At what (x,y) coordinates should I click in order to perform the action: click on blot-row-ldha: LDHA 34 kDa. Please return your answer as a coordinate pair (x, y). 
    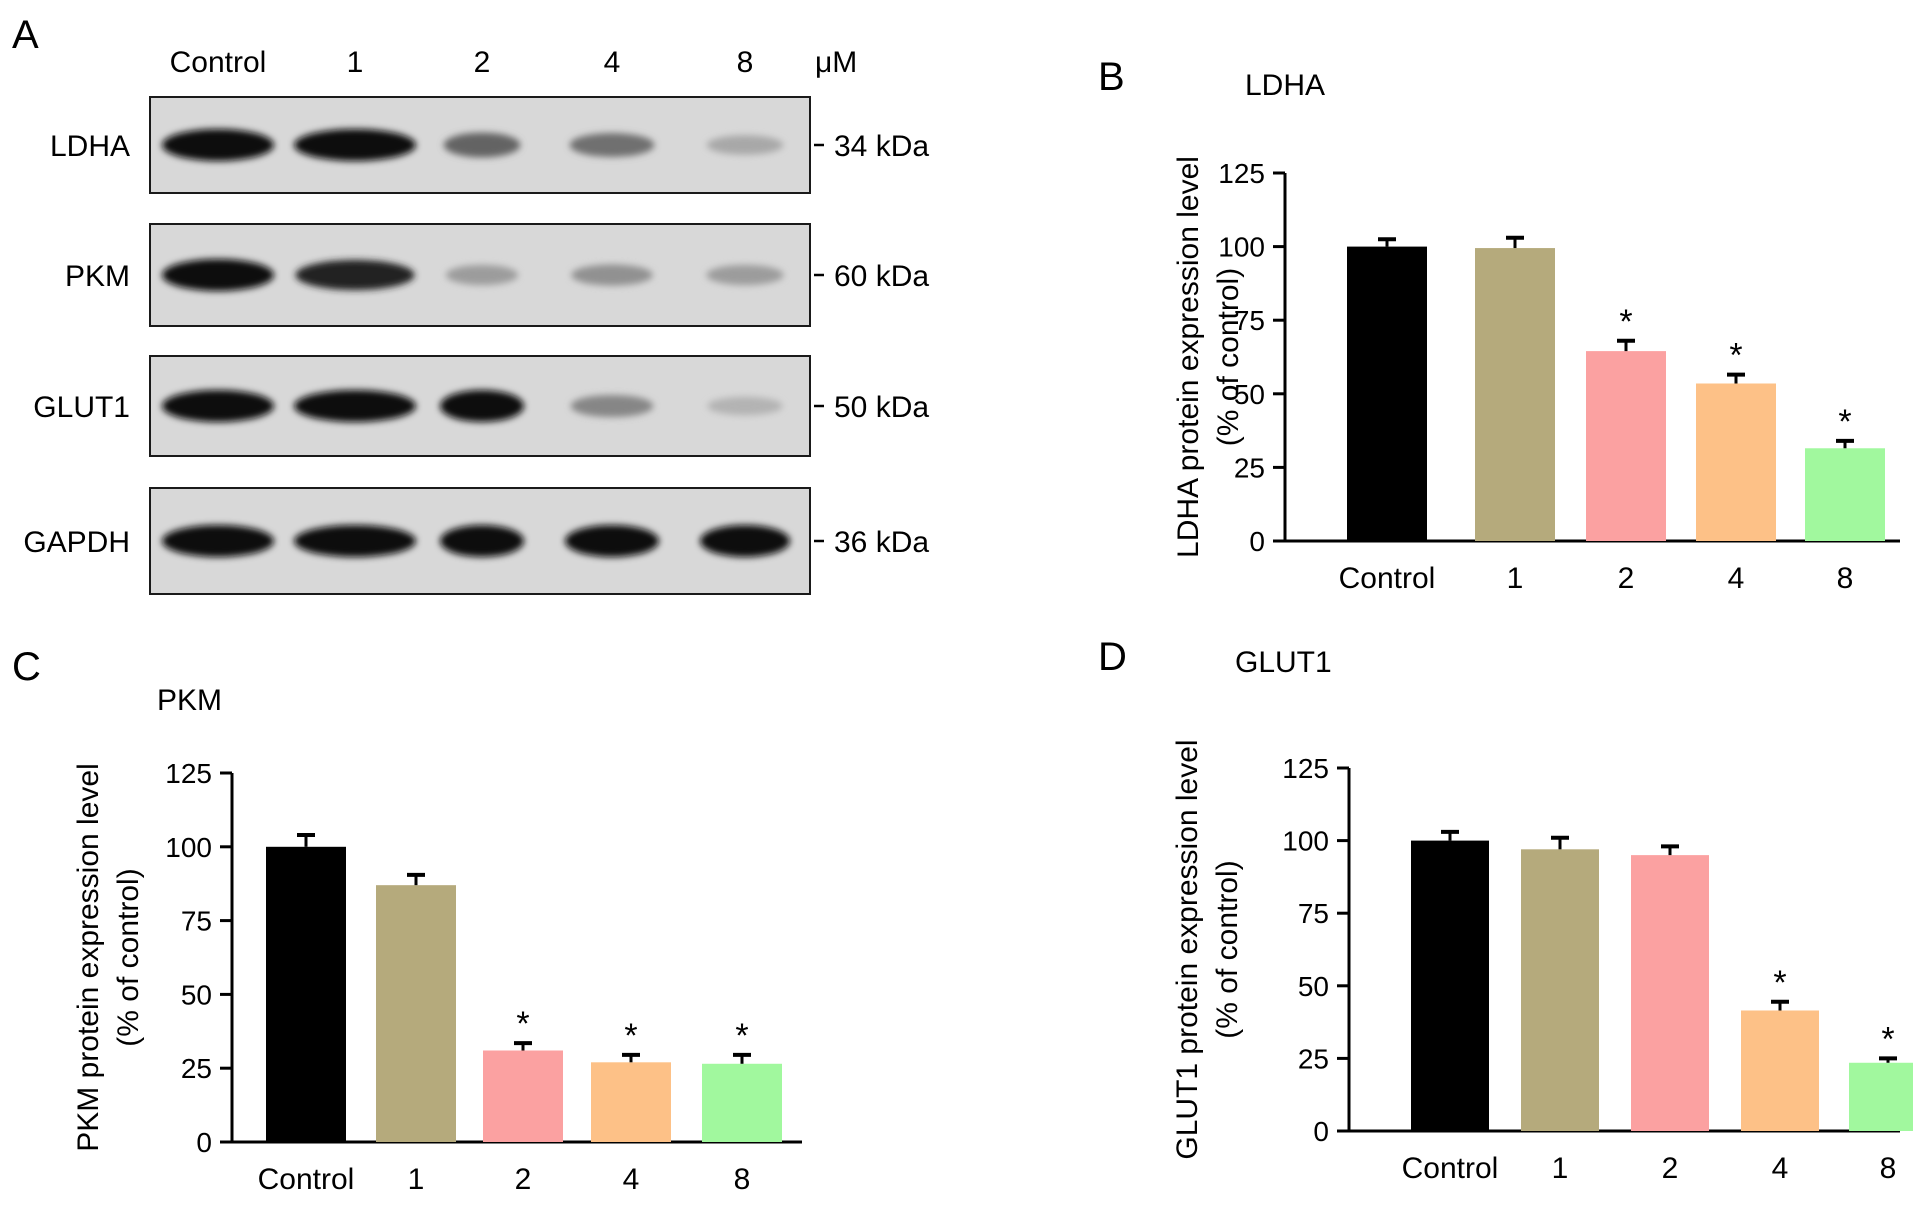
    Looking at the image, I should click on (489, 145).